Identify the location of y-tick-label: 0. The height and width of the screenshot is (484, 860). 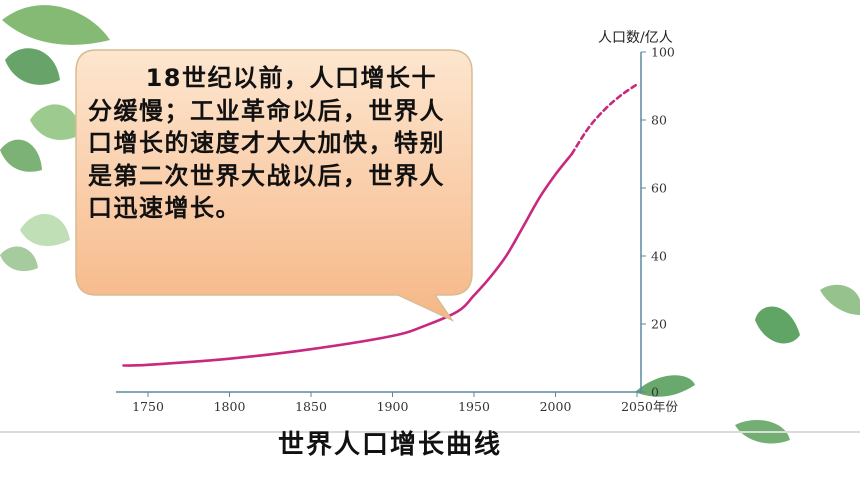
(655, 392).